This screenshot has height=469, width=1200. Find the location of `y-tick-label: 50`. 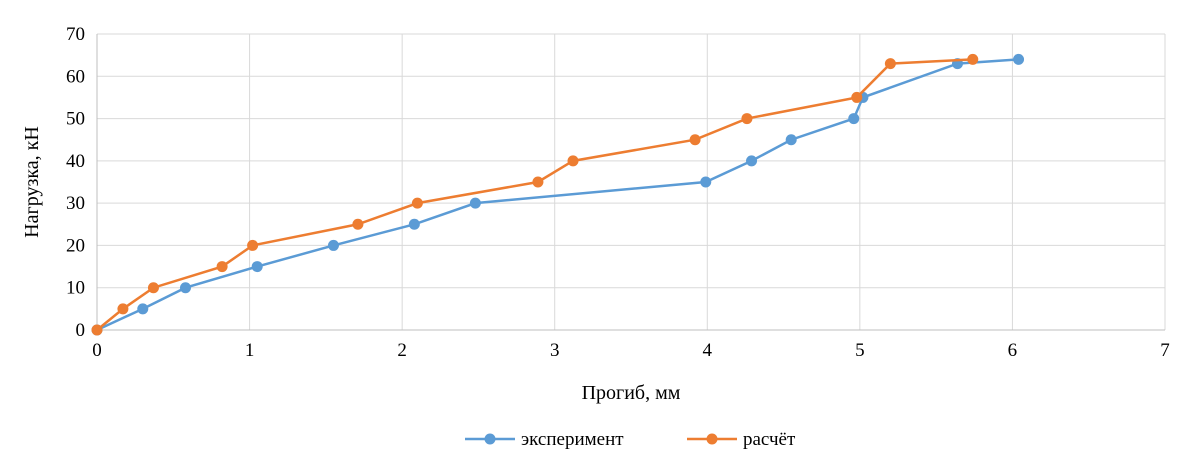

y-tick-label: 50 is located at coordinates (75, 119).